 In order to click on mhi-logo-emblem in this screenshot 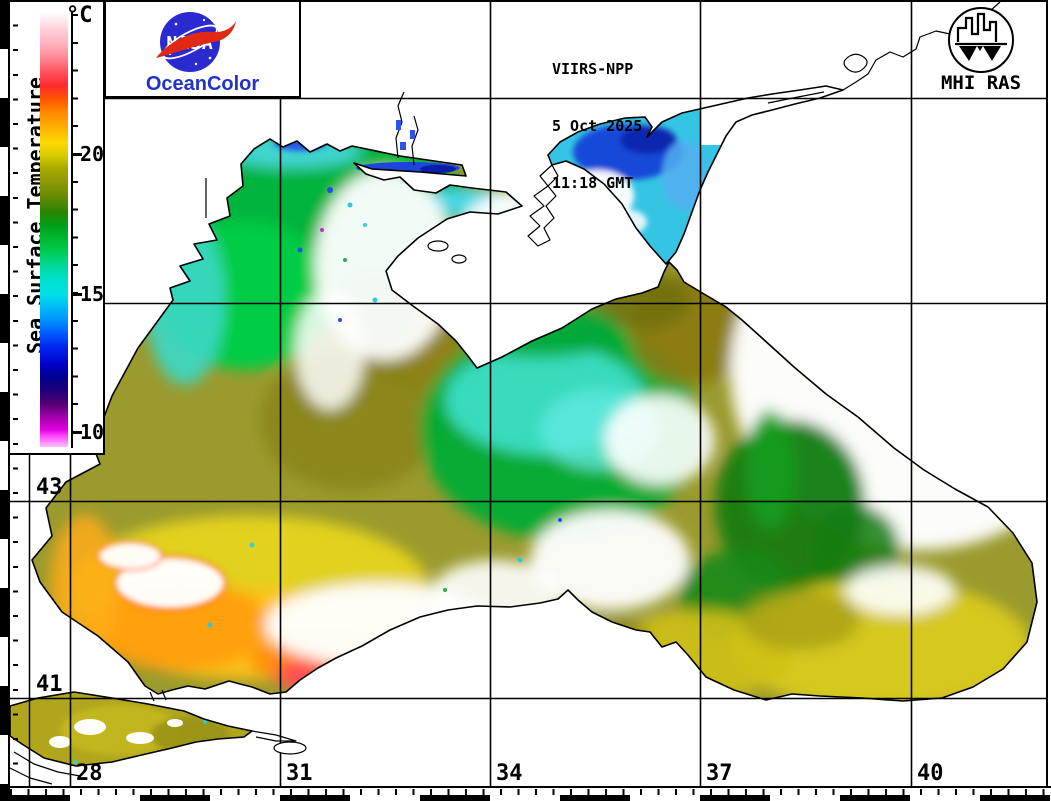, I will do `click(981, 36)`.